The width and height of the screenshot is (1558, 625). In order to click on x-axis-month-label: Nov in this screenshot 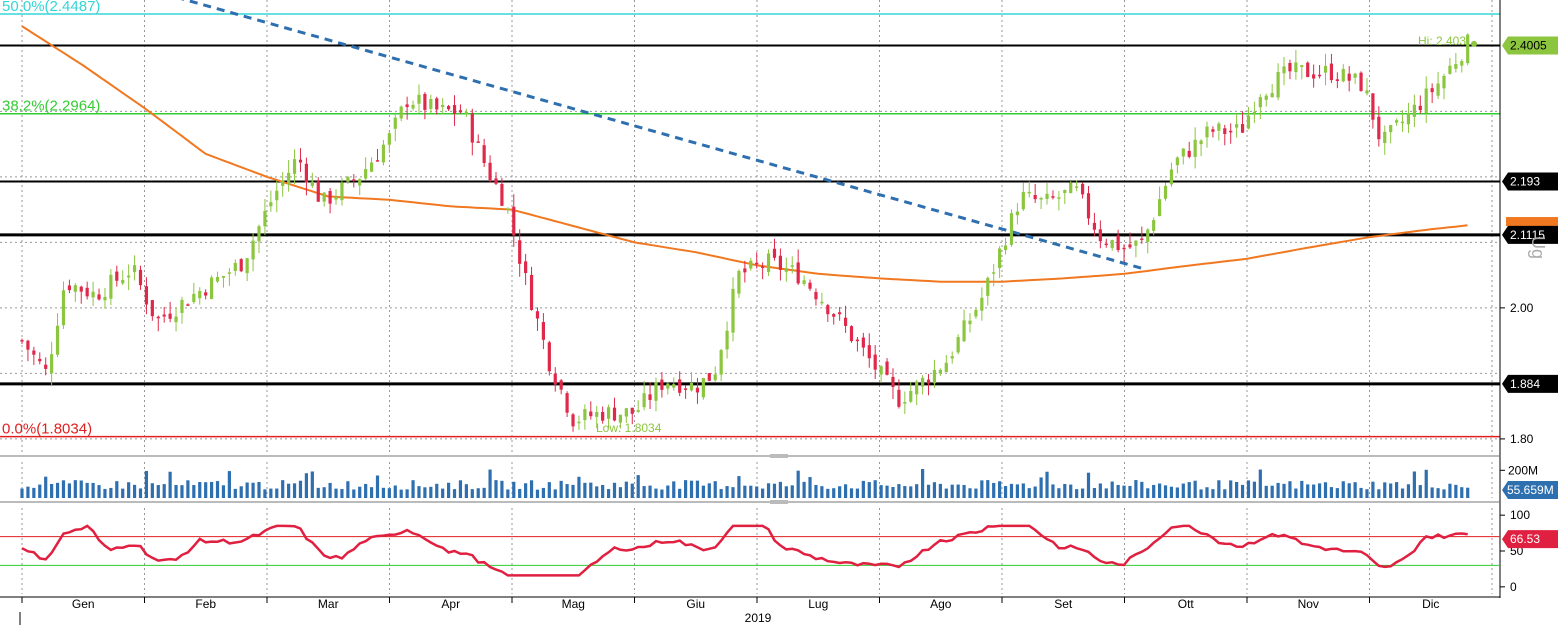, I will do `click(1308, 604)`.